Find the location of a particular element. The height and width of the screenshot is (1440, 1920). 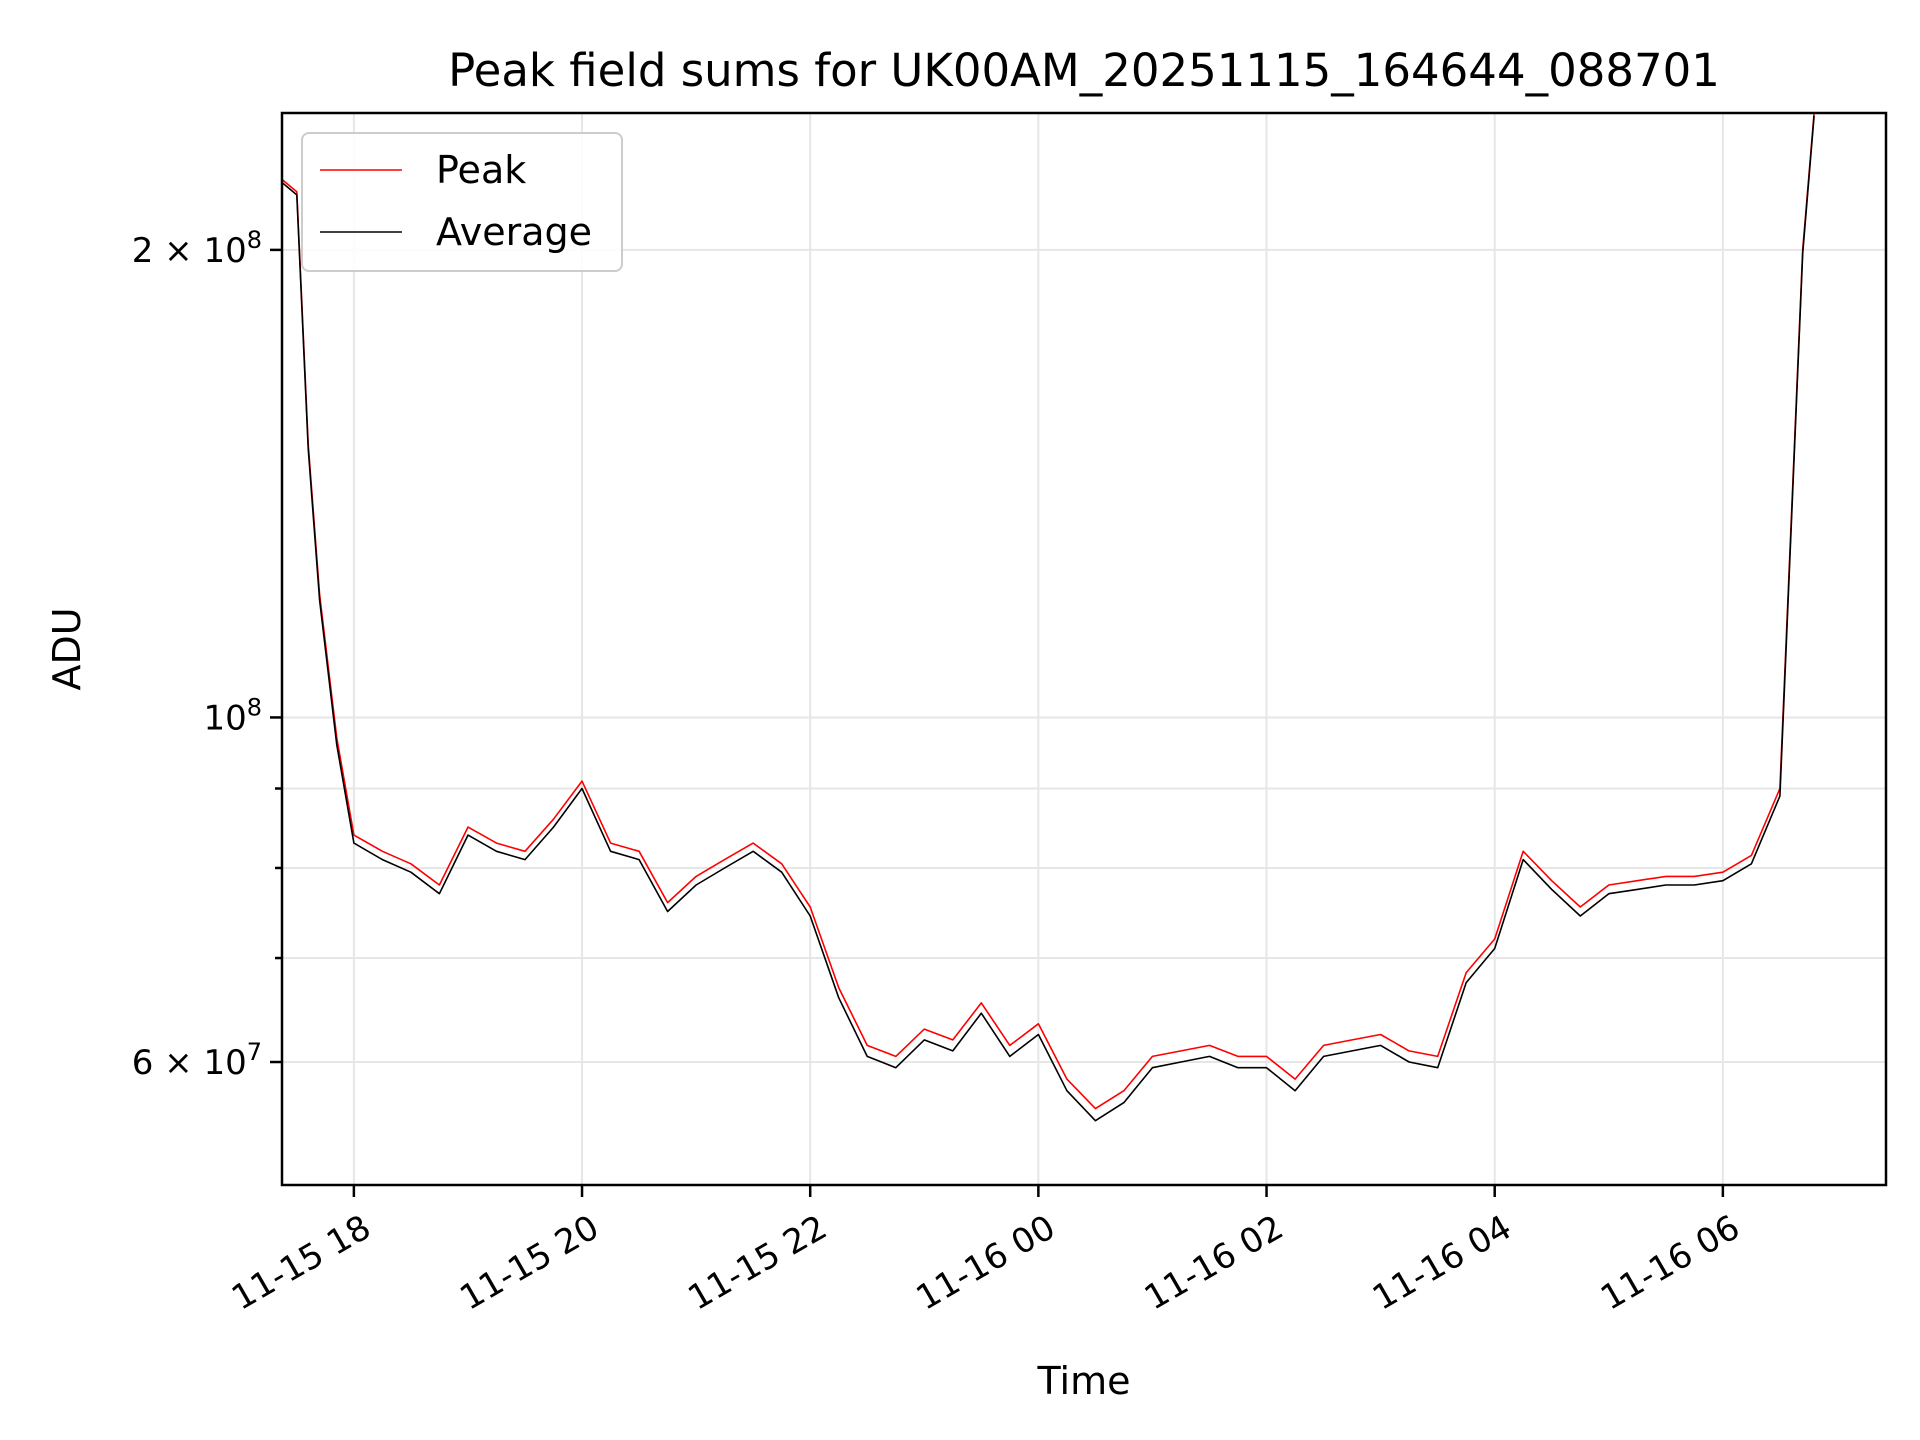

y-tick-exponent: 7 is located at coordinates (254, 1052).